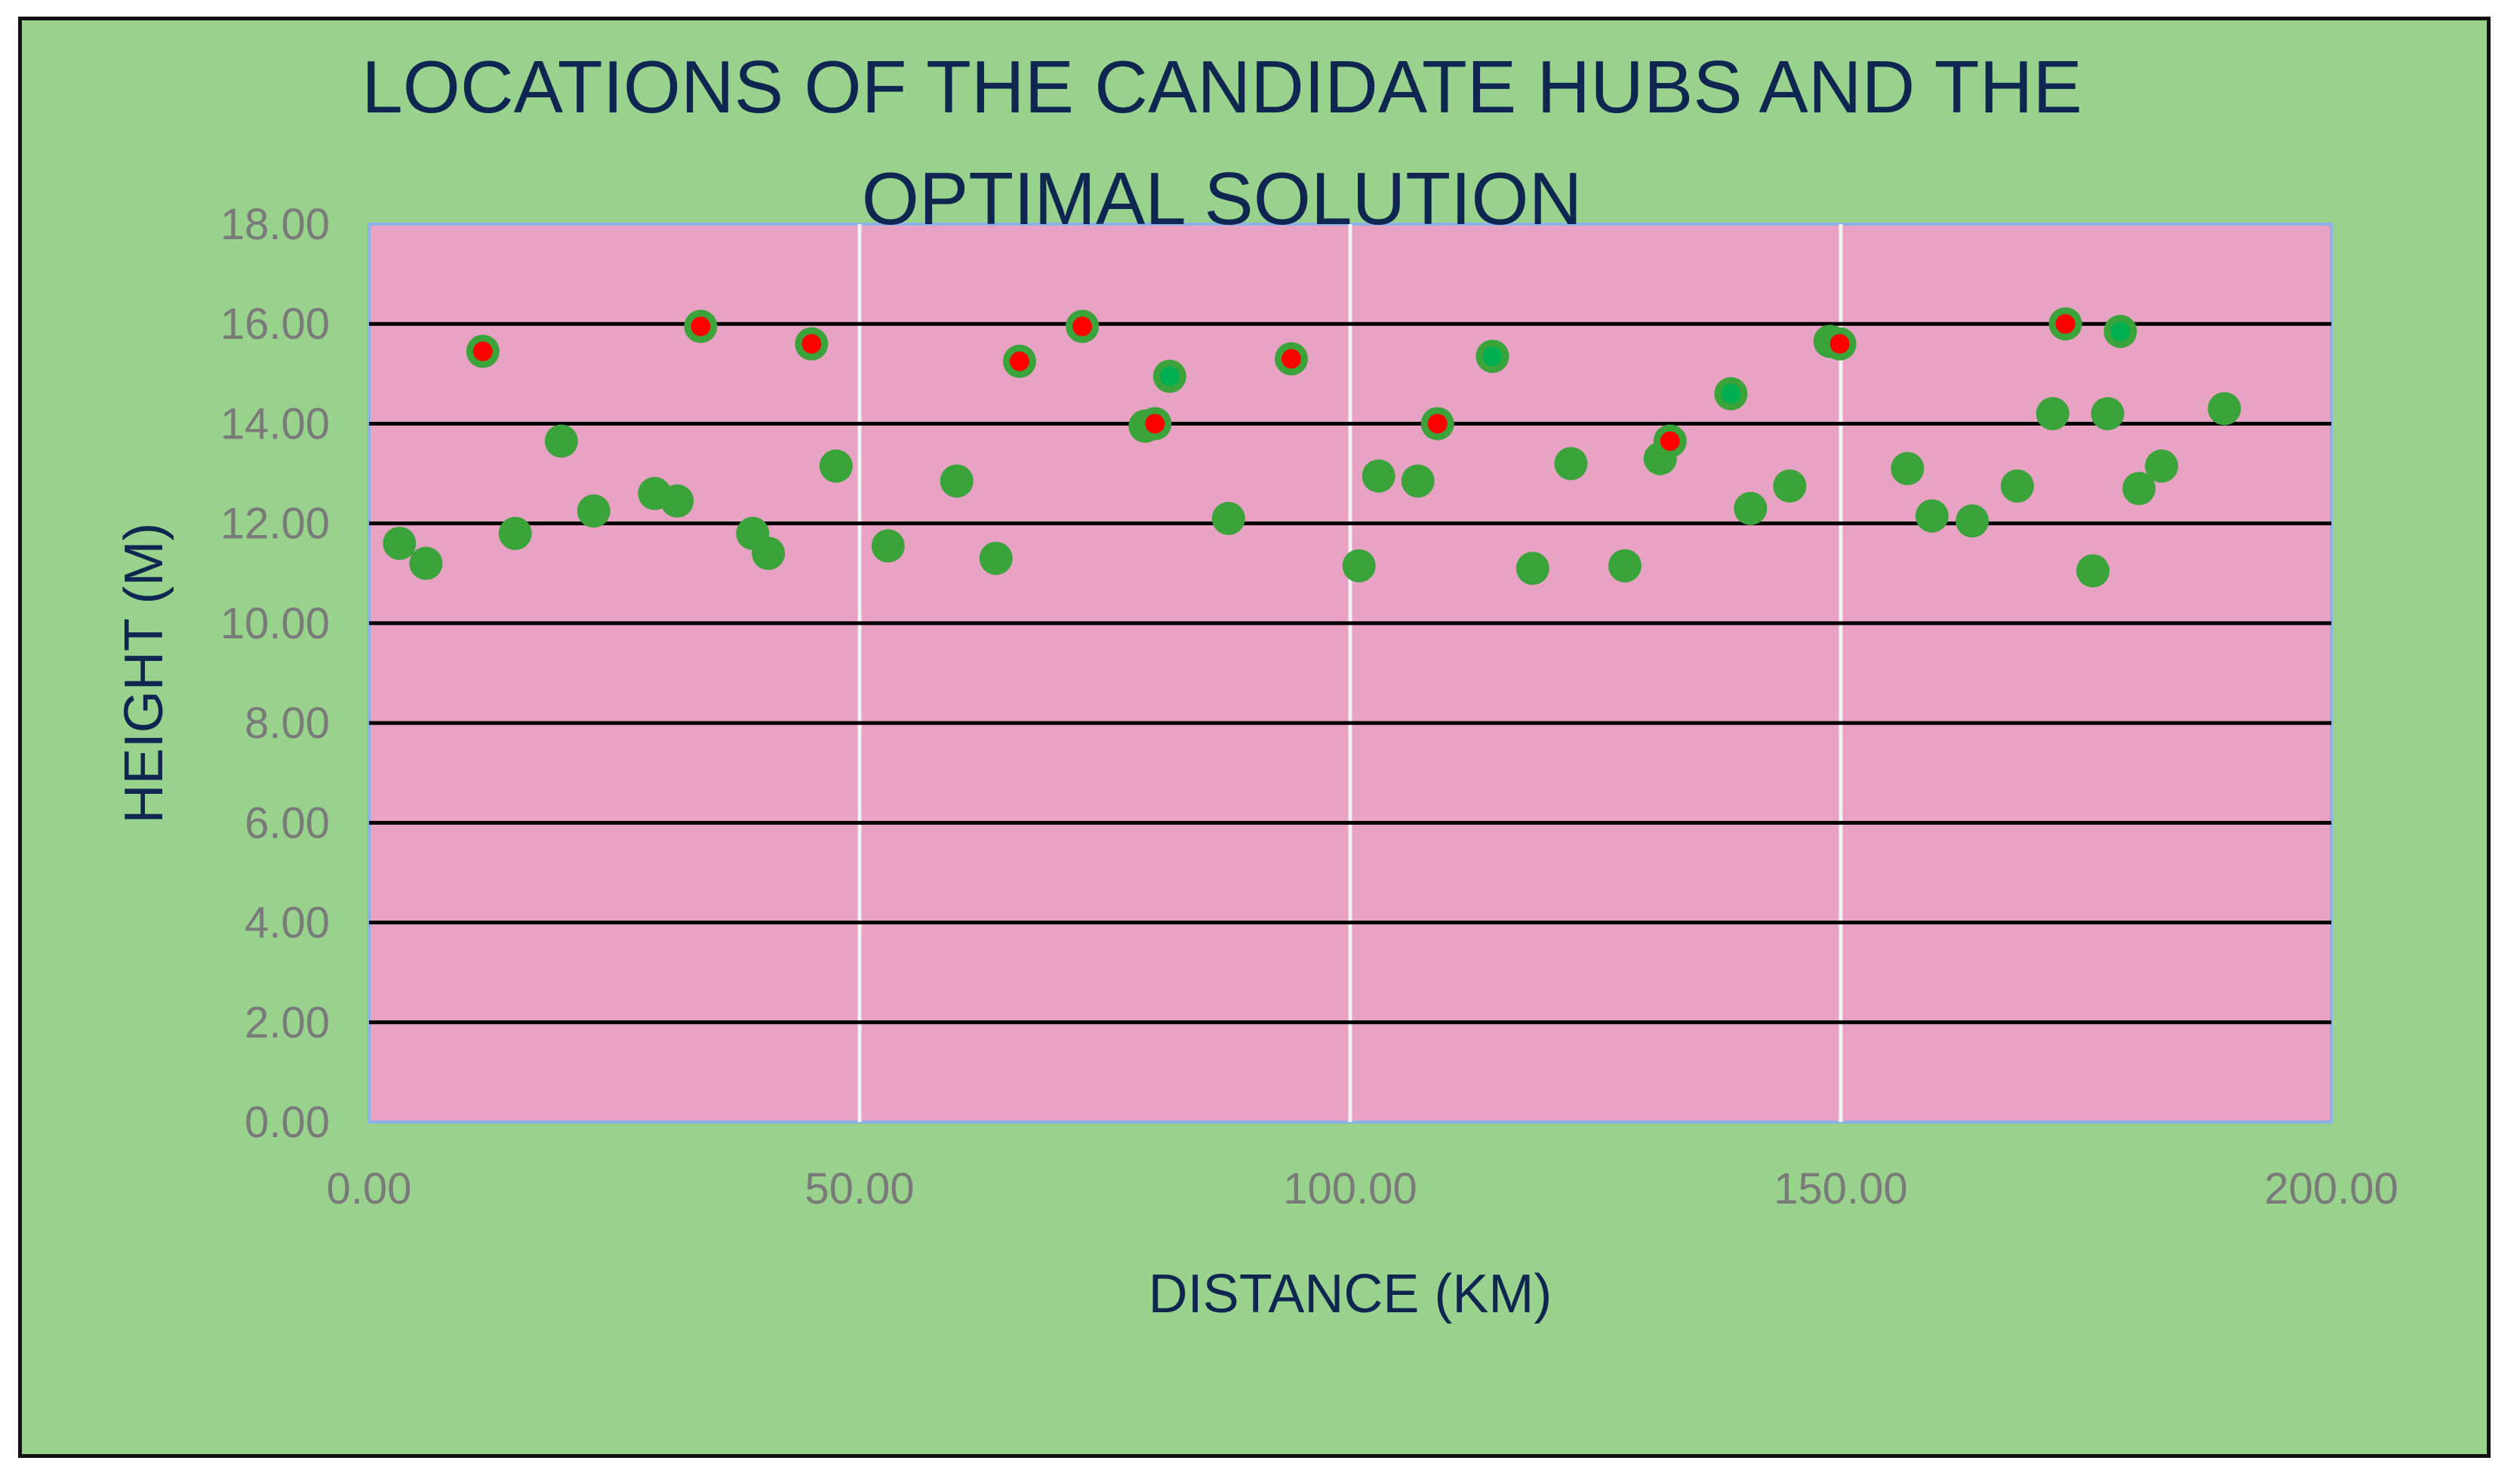 Image resolution: width=2520 pixels, height=1479 pixels. Describe the element at coordinates (275, 624) in the screenshot. I see `y-tick-label: 10.00` at that location.